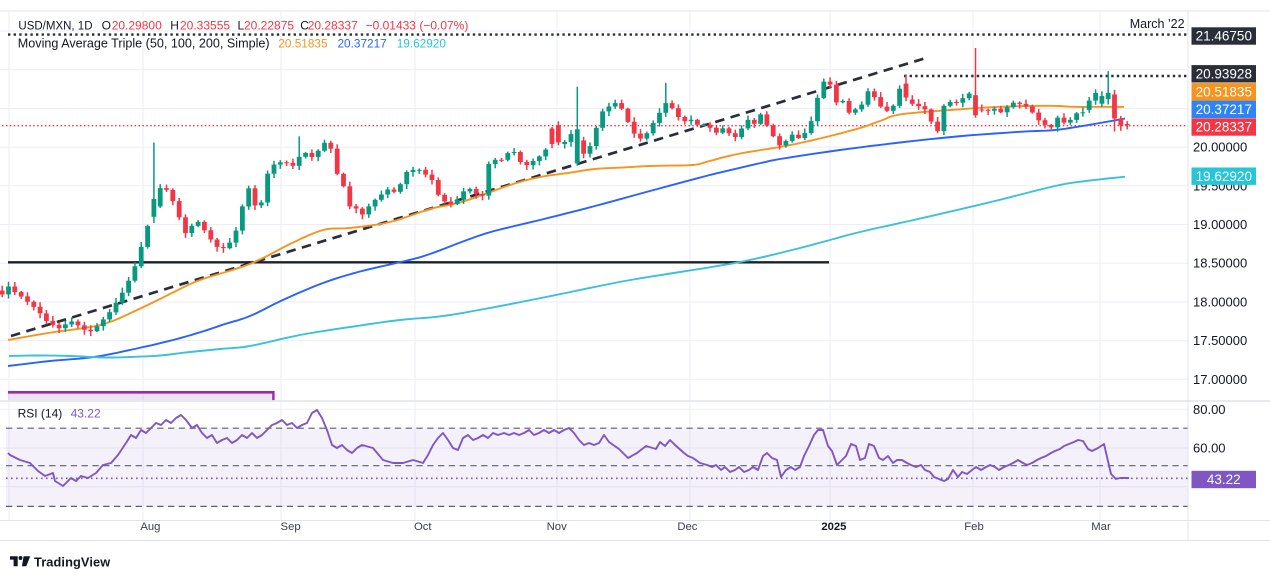  I want to click on svg-text: Dec, so click(687, 527).